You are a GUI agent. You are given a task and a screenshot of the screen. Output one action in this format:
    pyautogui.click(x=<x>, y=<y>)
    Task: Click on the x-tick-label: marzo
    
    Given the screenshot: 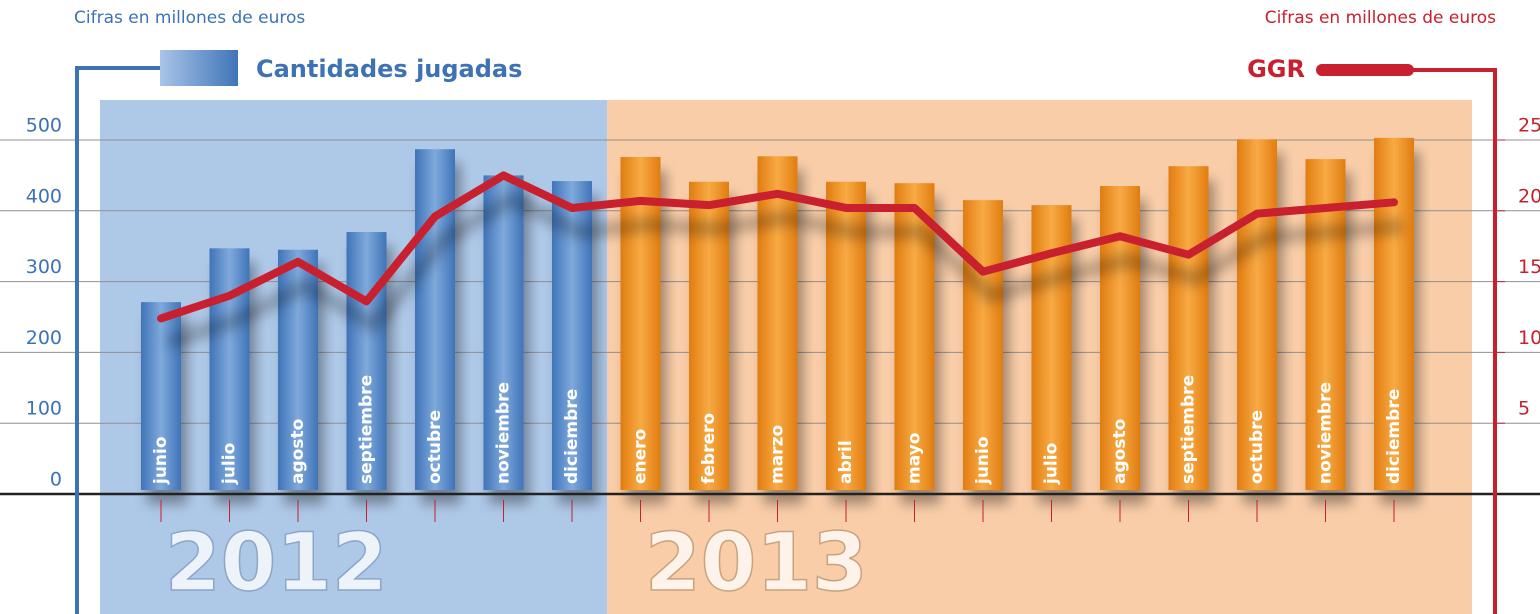 What is the action you would take?
    pyautogui.click(x=778, y=454)
    